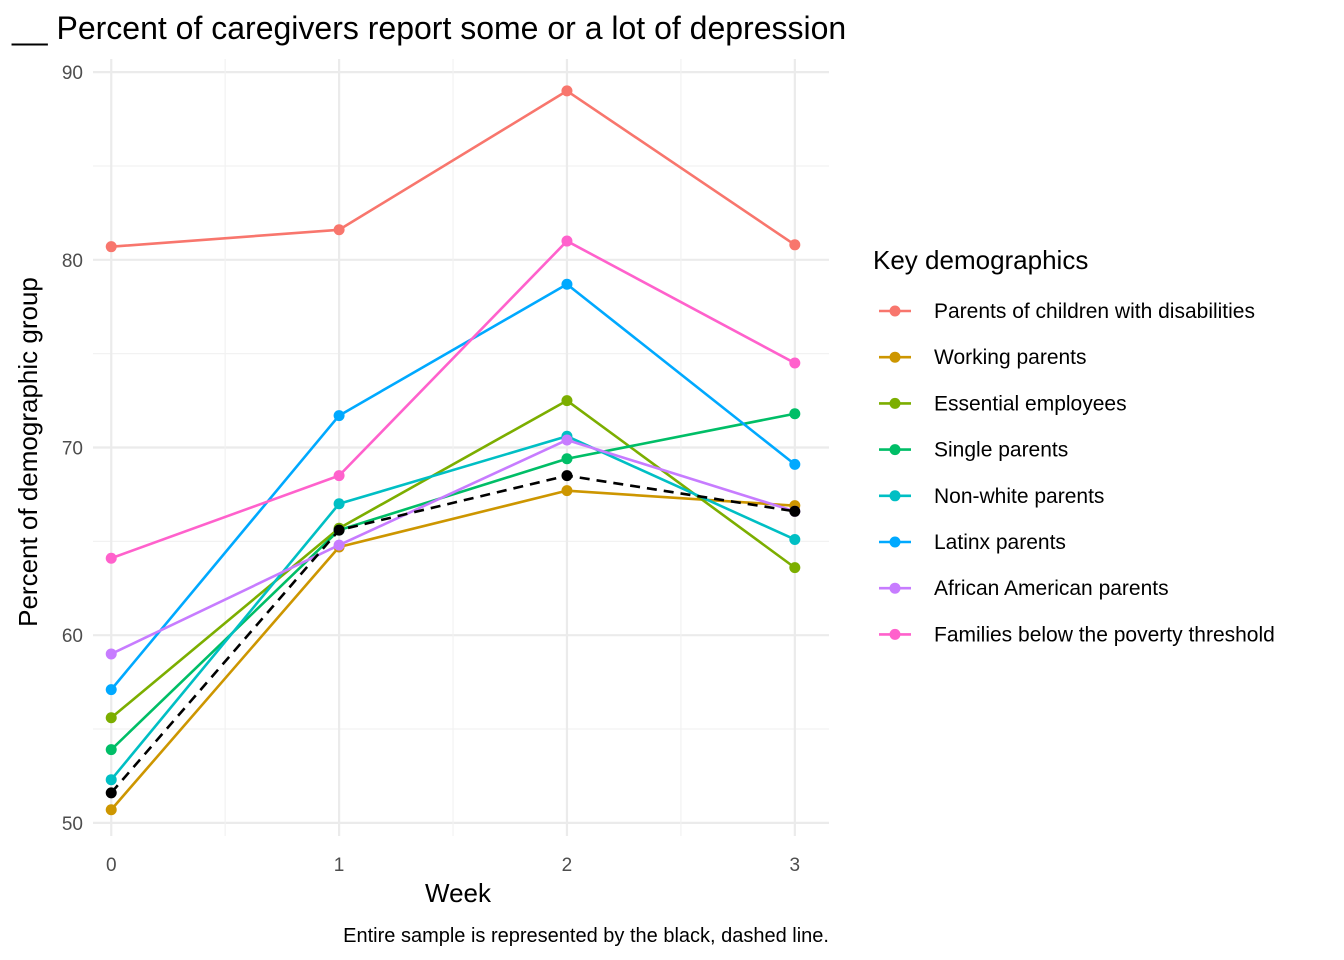  I want to click on y-tick-label: 70, so click(72, 449).